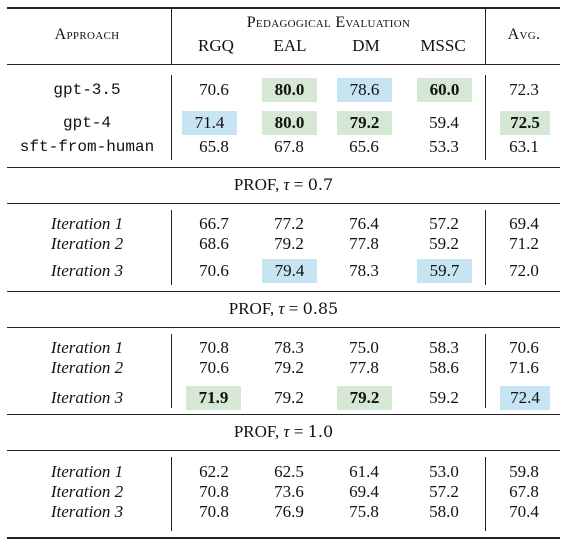 The height and width of the screenshot is (541, 567). What do you see at coordinates (289, 397) in the screenshot?
I see `cell-eal: 79.2` at bounding box center [289, 397].